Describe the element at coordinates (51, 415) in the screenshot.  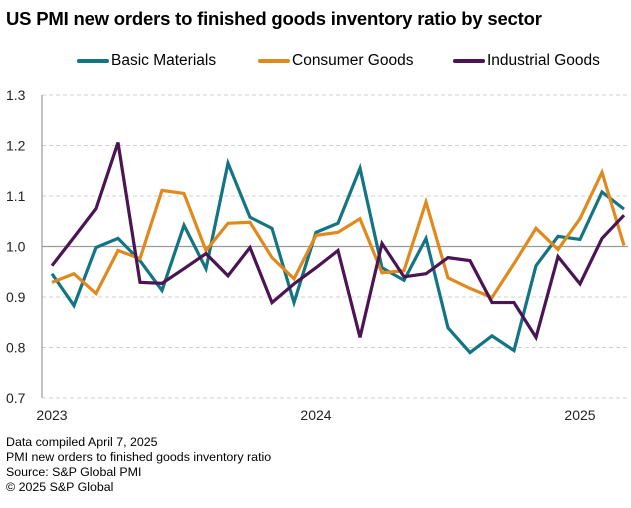
I see `x-tick-label: 2023` at that location.